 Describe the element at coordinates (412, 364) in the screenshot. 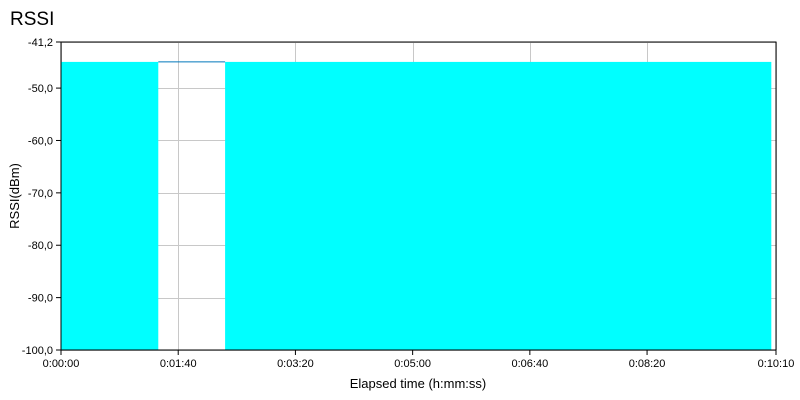

I see `x-tick-label: 0:05:00` at that location.